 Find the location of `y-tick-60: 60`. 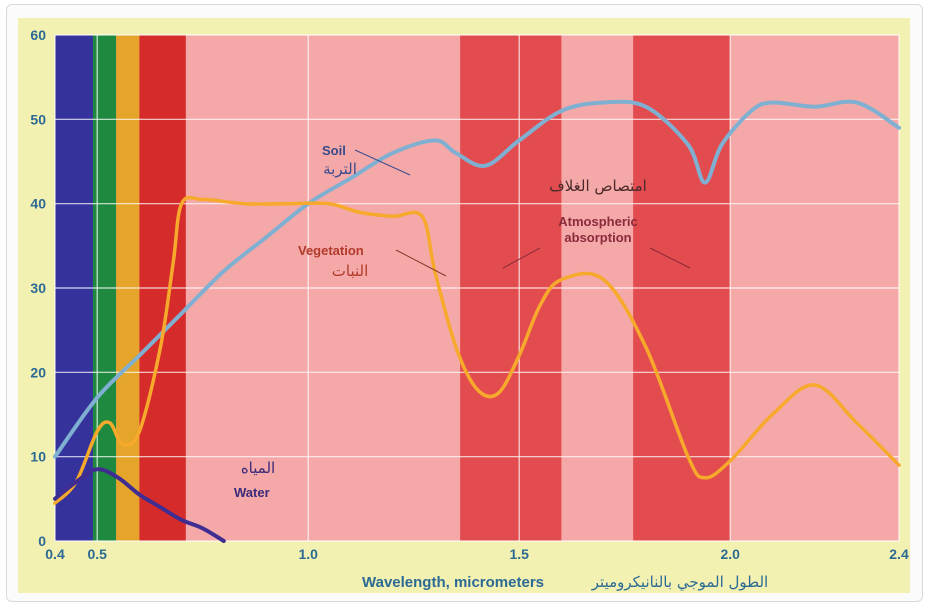

y-tick-60: 60 is located at coordinates (38, 35).